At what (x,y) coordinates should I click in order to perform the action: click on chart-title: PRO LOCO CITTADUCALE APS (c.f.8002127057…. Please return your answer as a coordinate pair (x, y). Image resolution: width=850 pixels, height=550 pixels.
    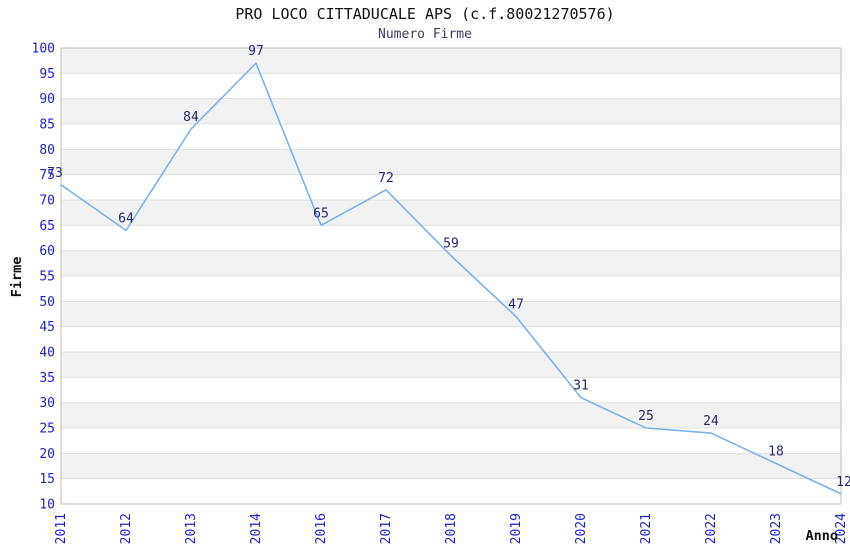
    Looking at the image, I should click on (425, 14).